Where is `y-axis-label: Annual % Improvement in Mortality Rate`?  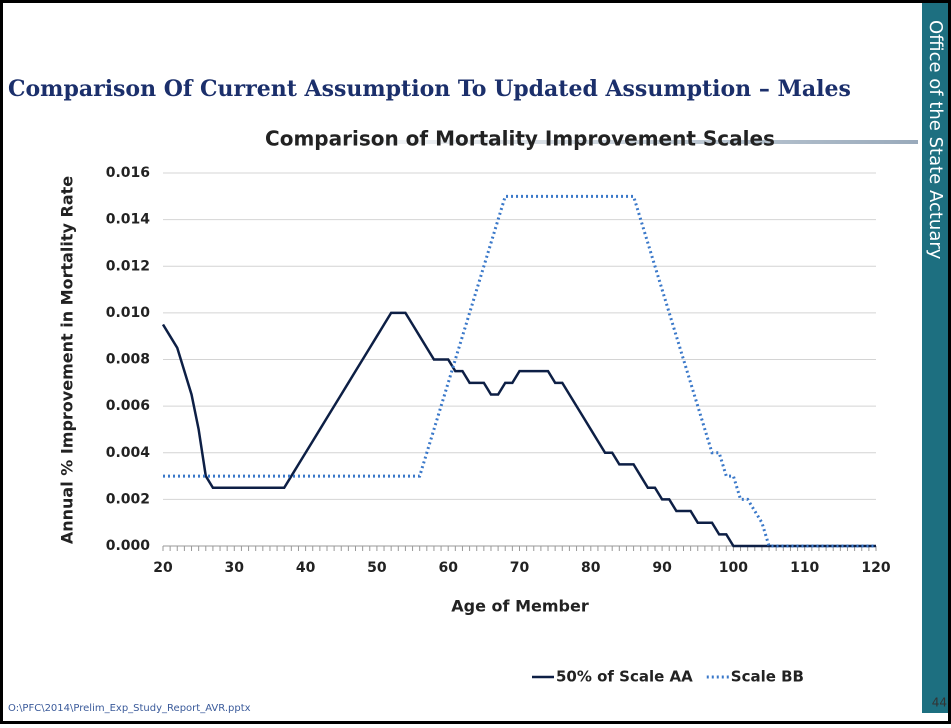 y-axis-label: Annual % Improvement in Mortality Rate is located at coordinates (67, 360).